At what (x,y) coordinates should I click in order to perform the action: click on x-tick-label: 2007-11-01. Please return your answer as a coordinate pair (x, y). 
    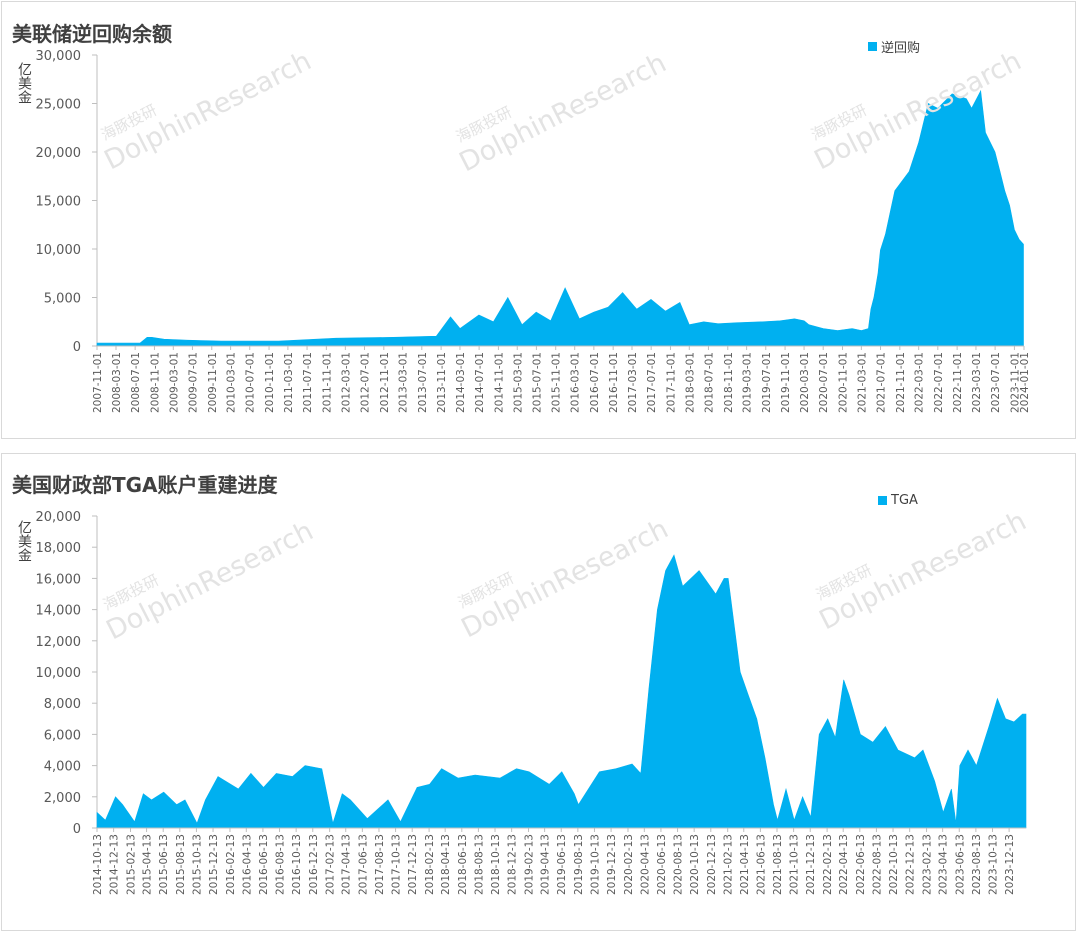
    Looking at the image, I should click on (98, 382).